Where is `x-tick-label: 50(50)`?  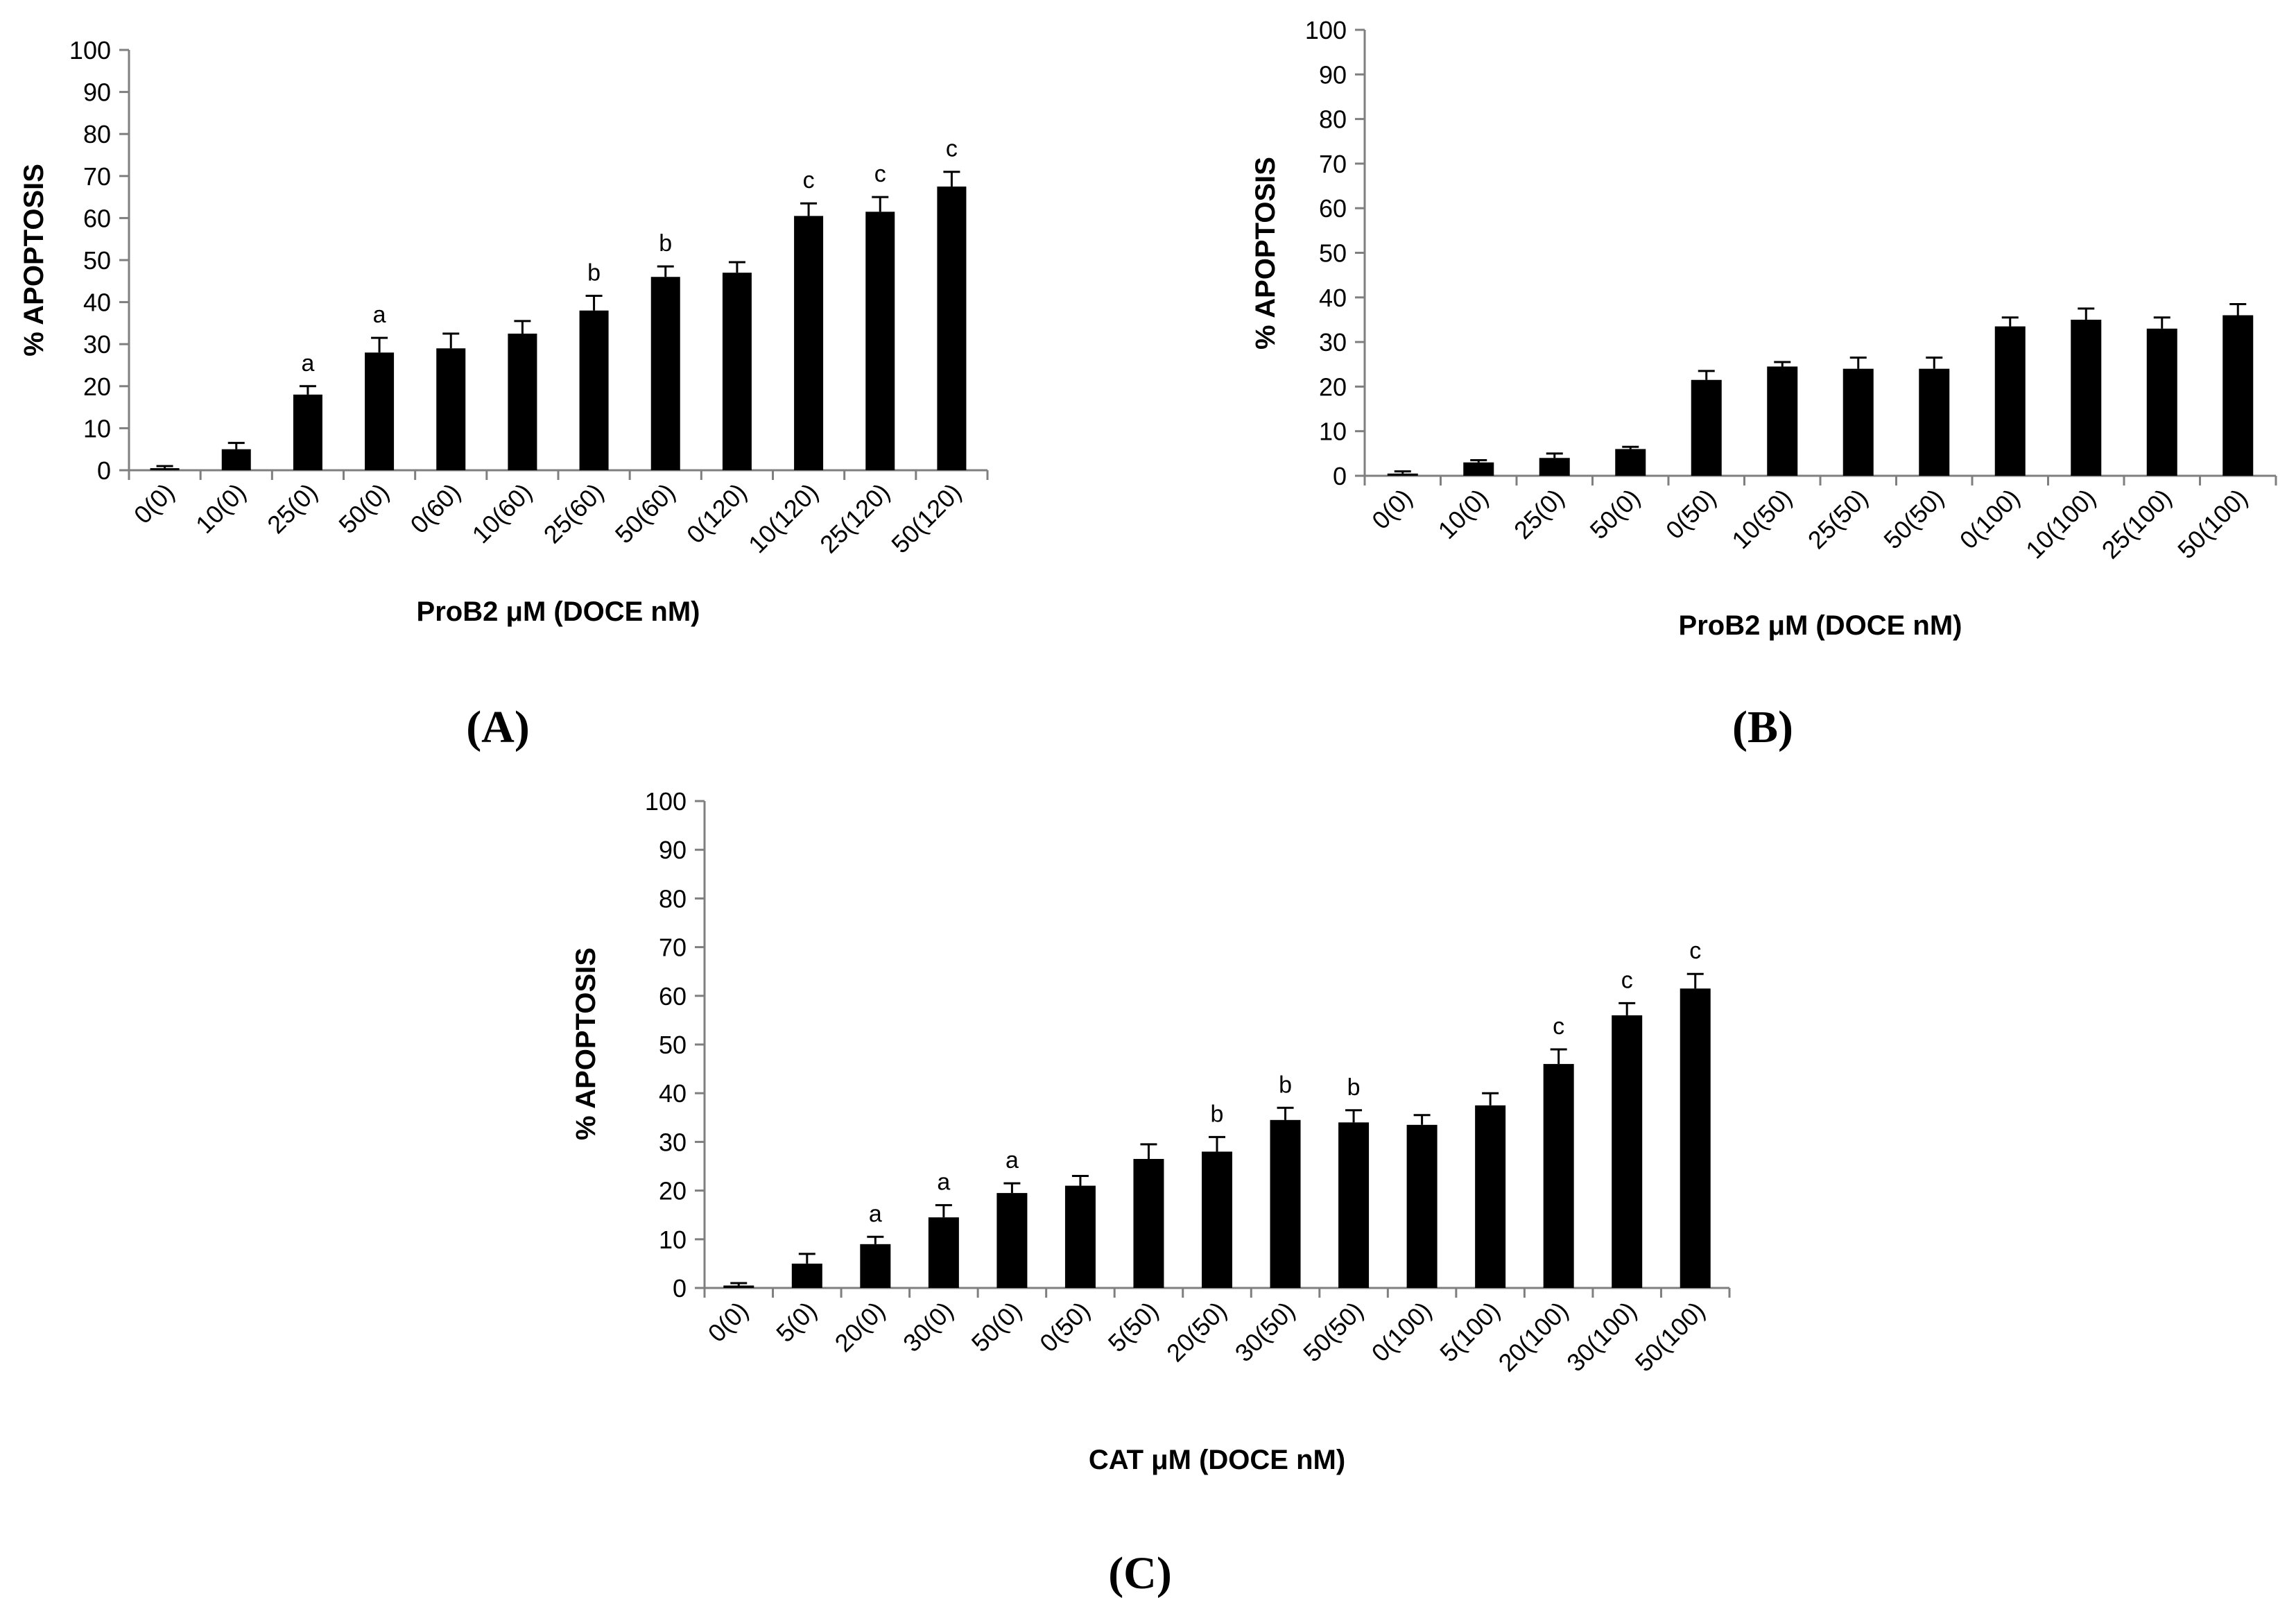 x-tick-label: 50(50) is located at coordinates (1913, 519).